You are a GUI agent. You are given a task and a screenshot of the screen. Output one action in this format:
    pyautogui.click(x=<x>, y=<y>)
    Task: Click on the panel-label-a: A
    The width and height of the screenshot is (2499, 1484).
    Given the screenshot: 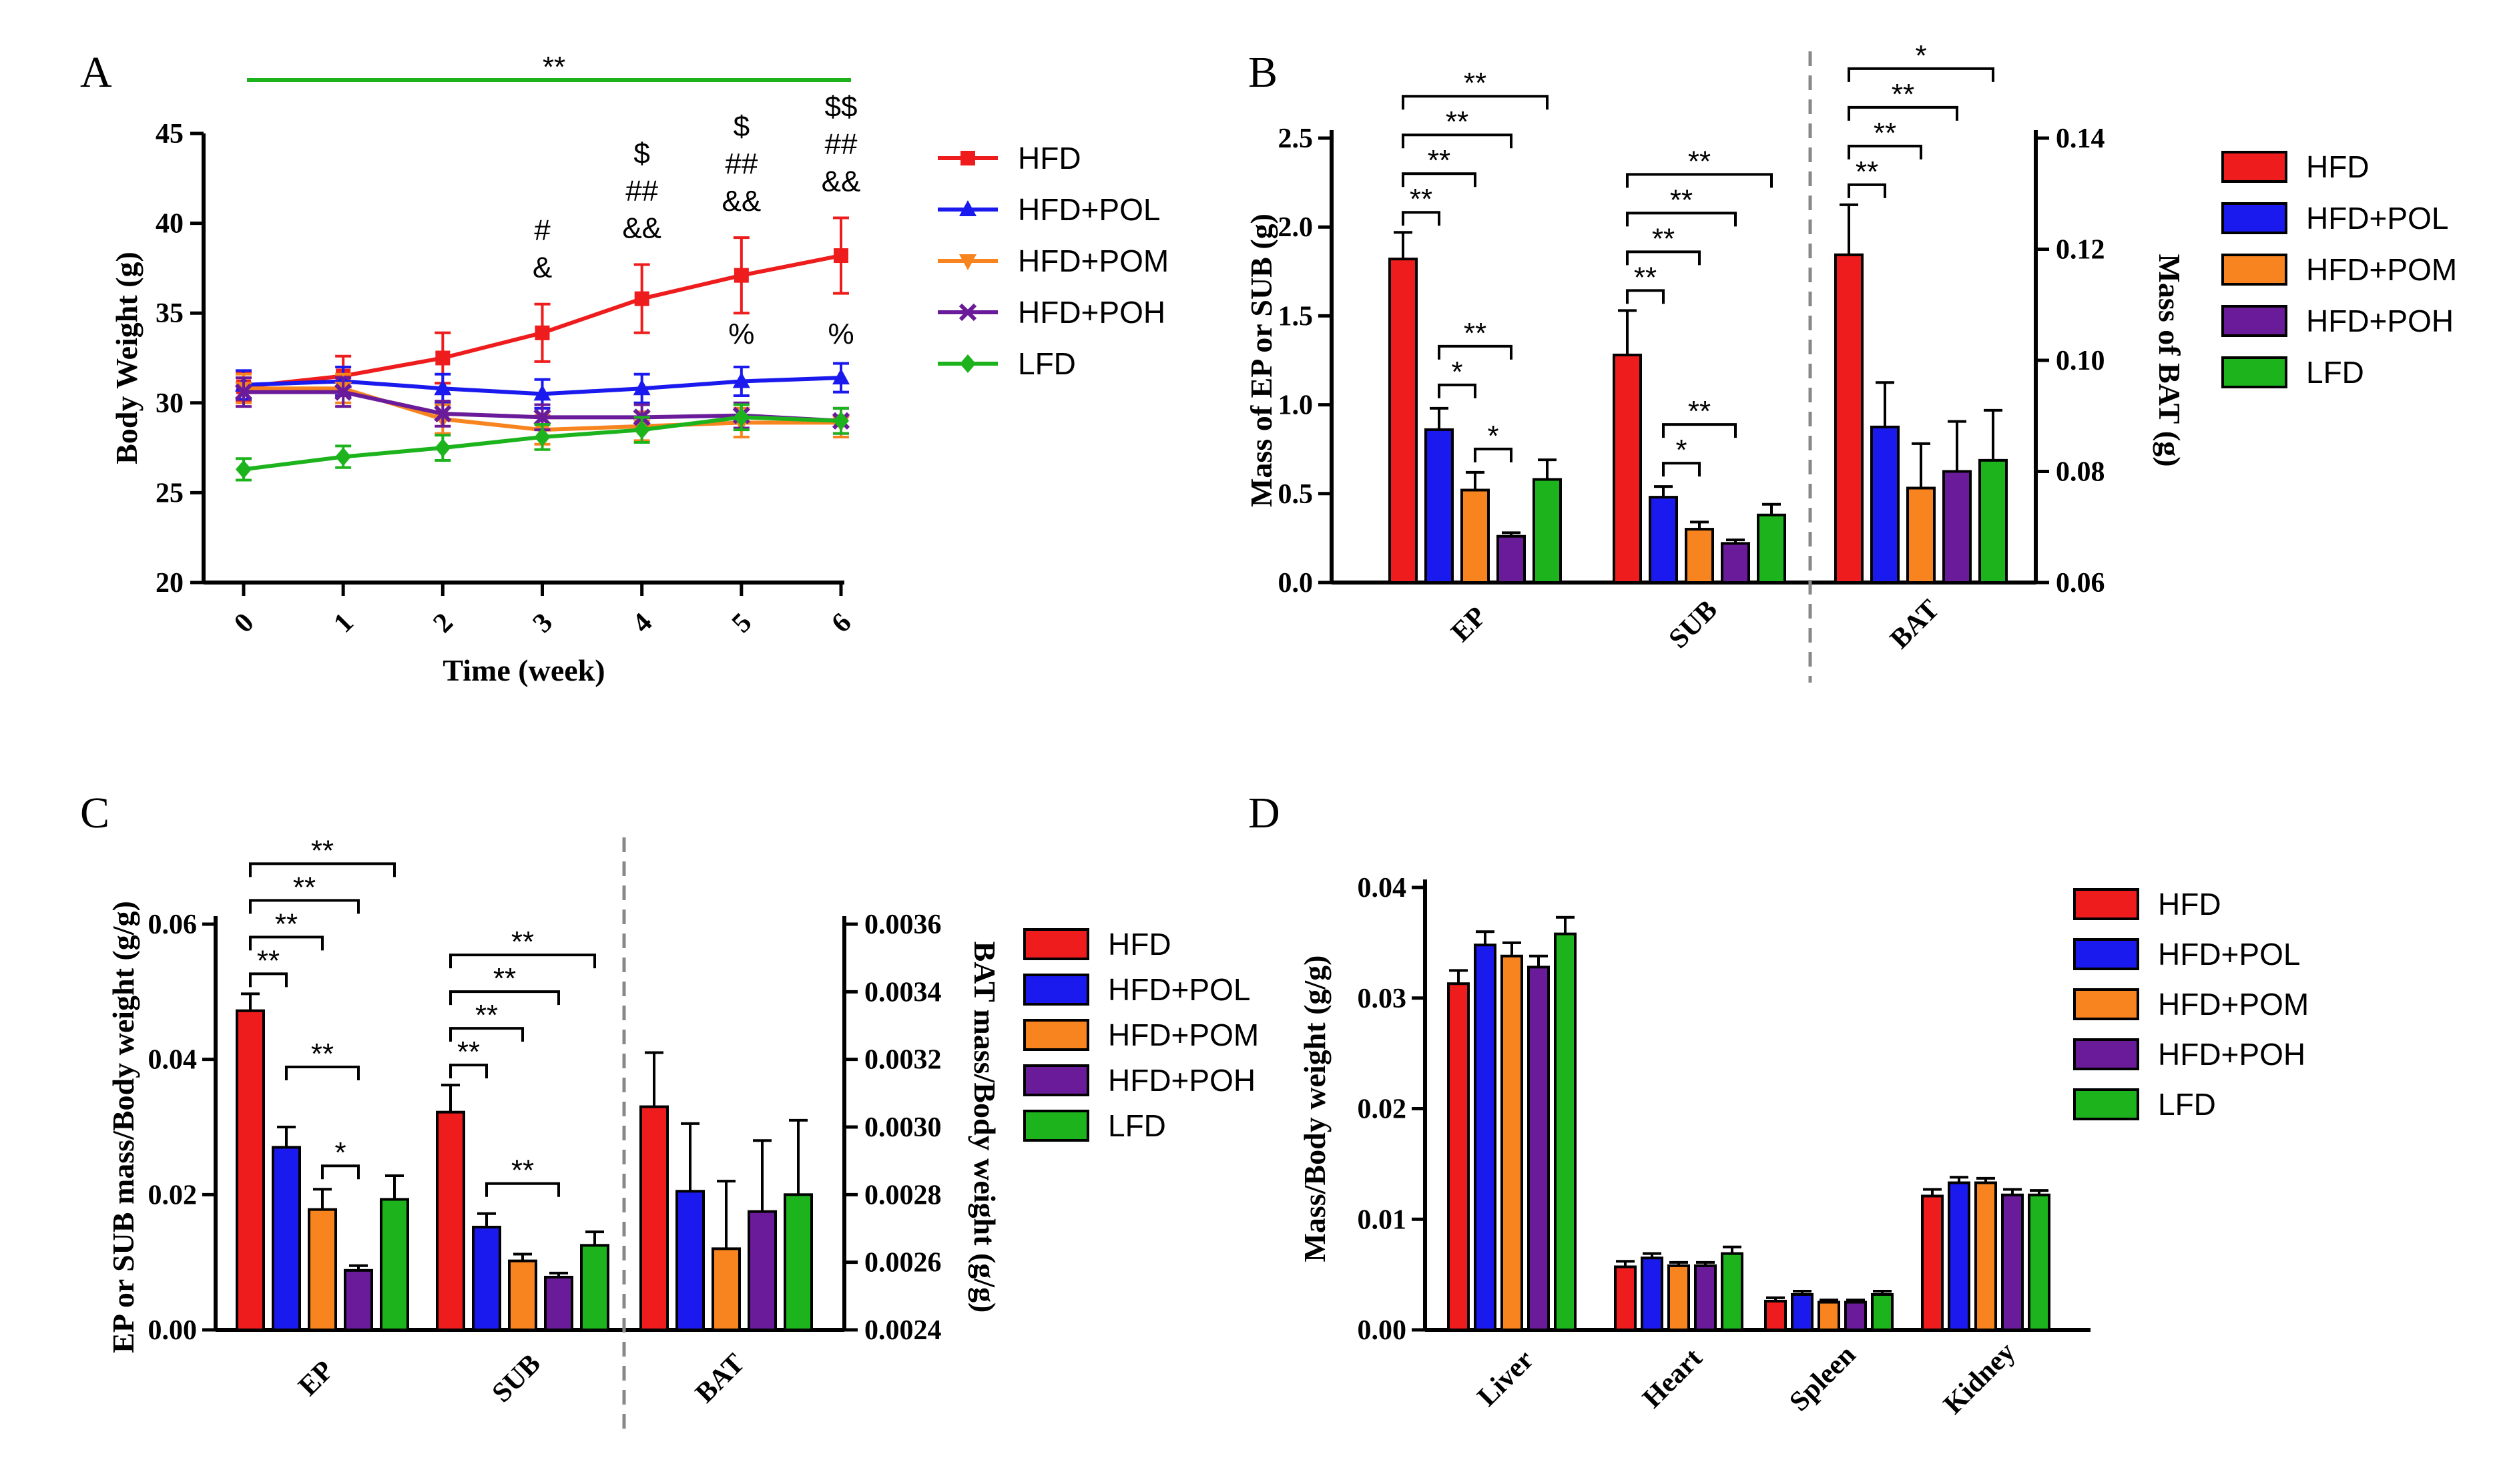 What is the action you would take?
    pyautogui.click(x=96, y=72)
    